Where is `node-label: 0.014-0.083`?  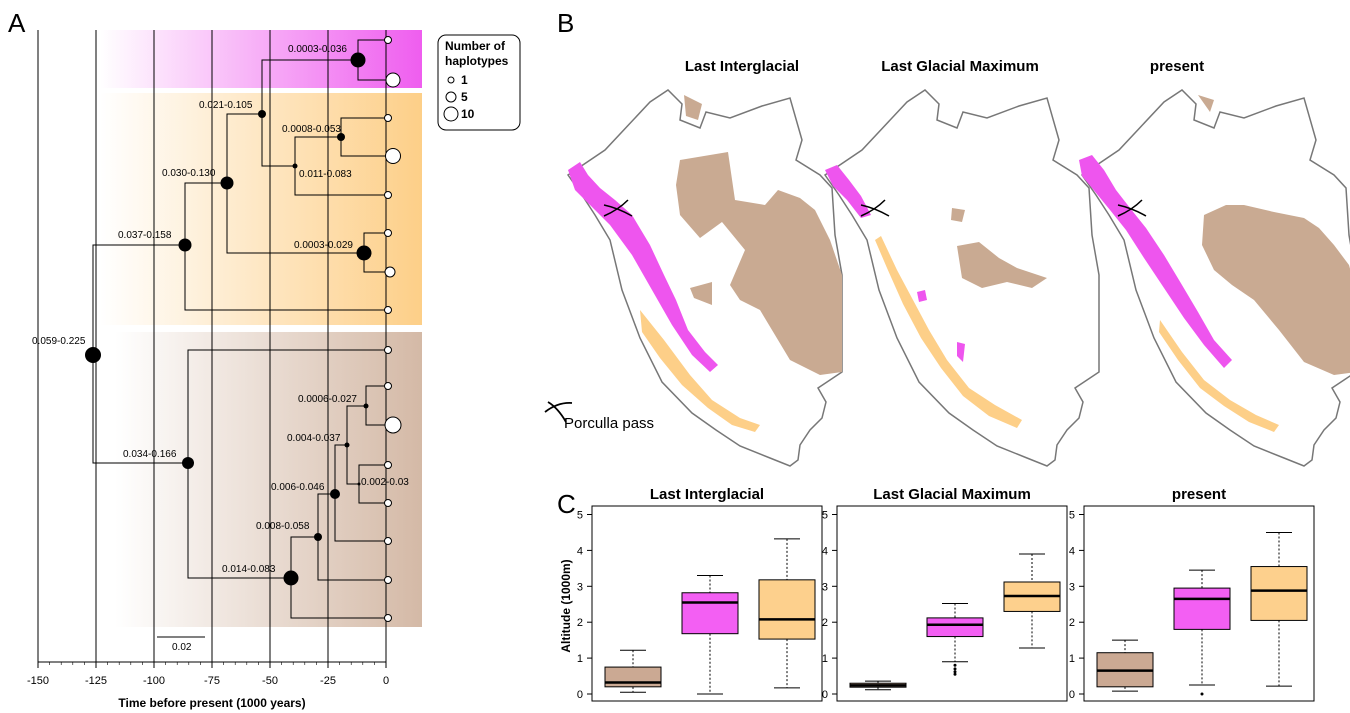
node-label: 0.014-0.083 is located at coordinates (249, 569).